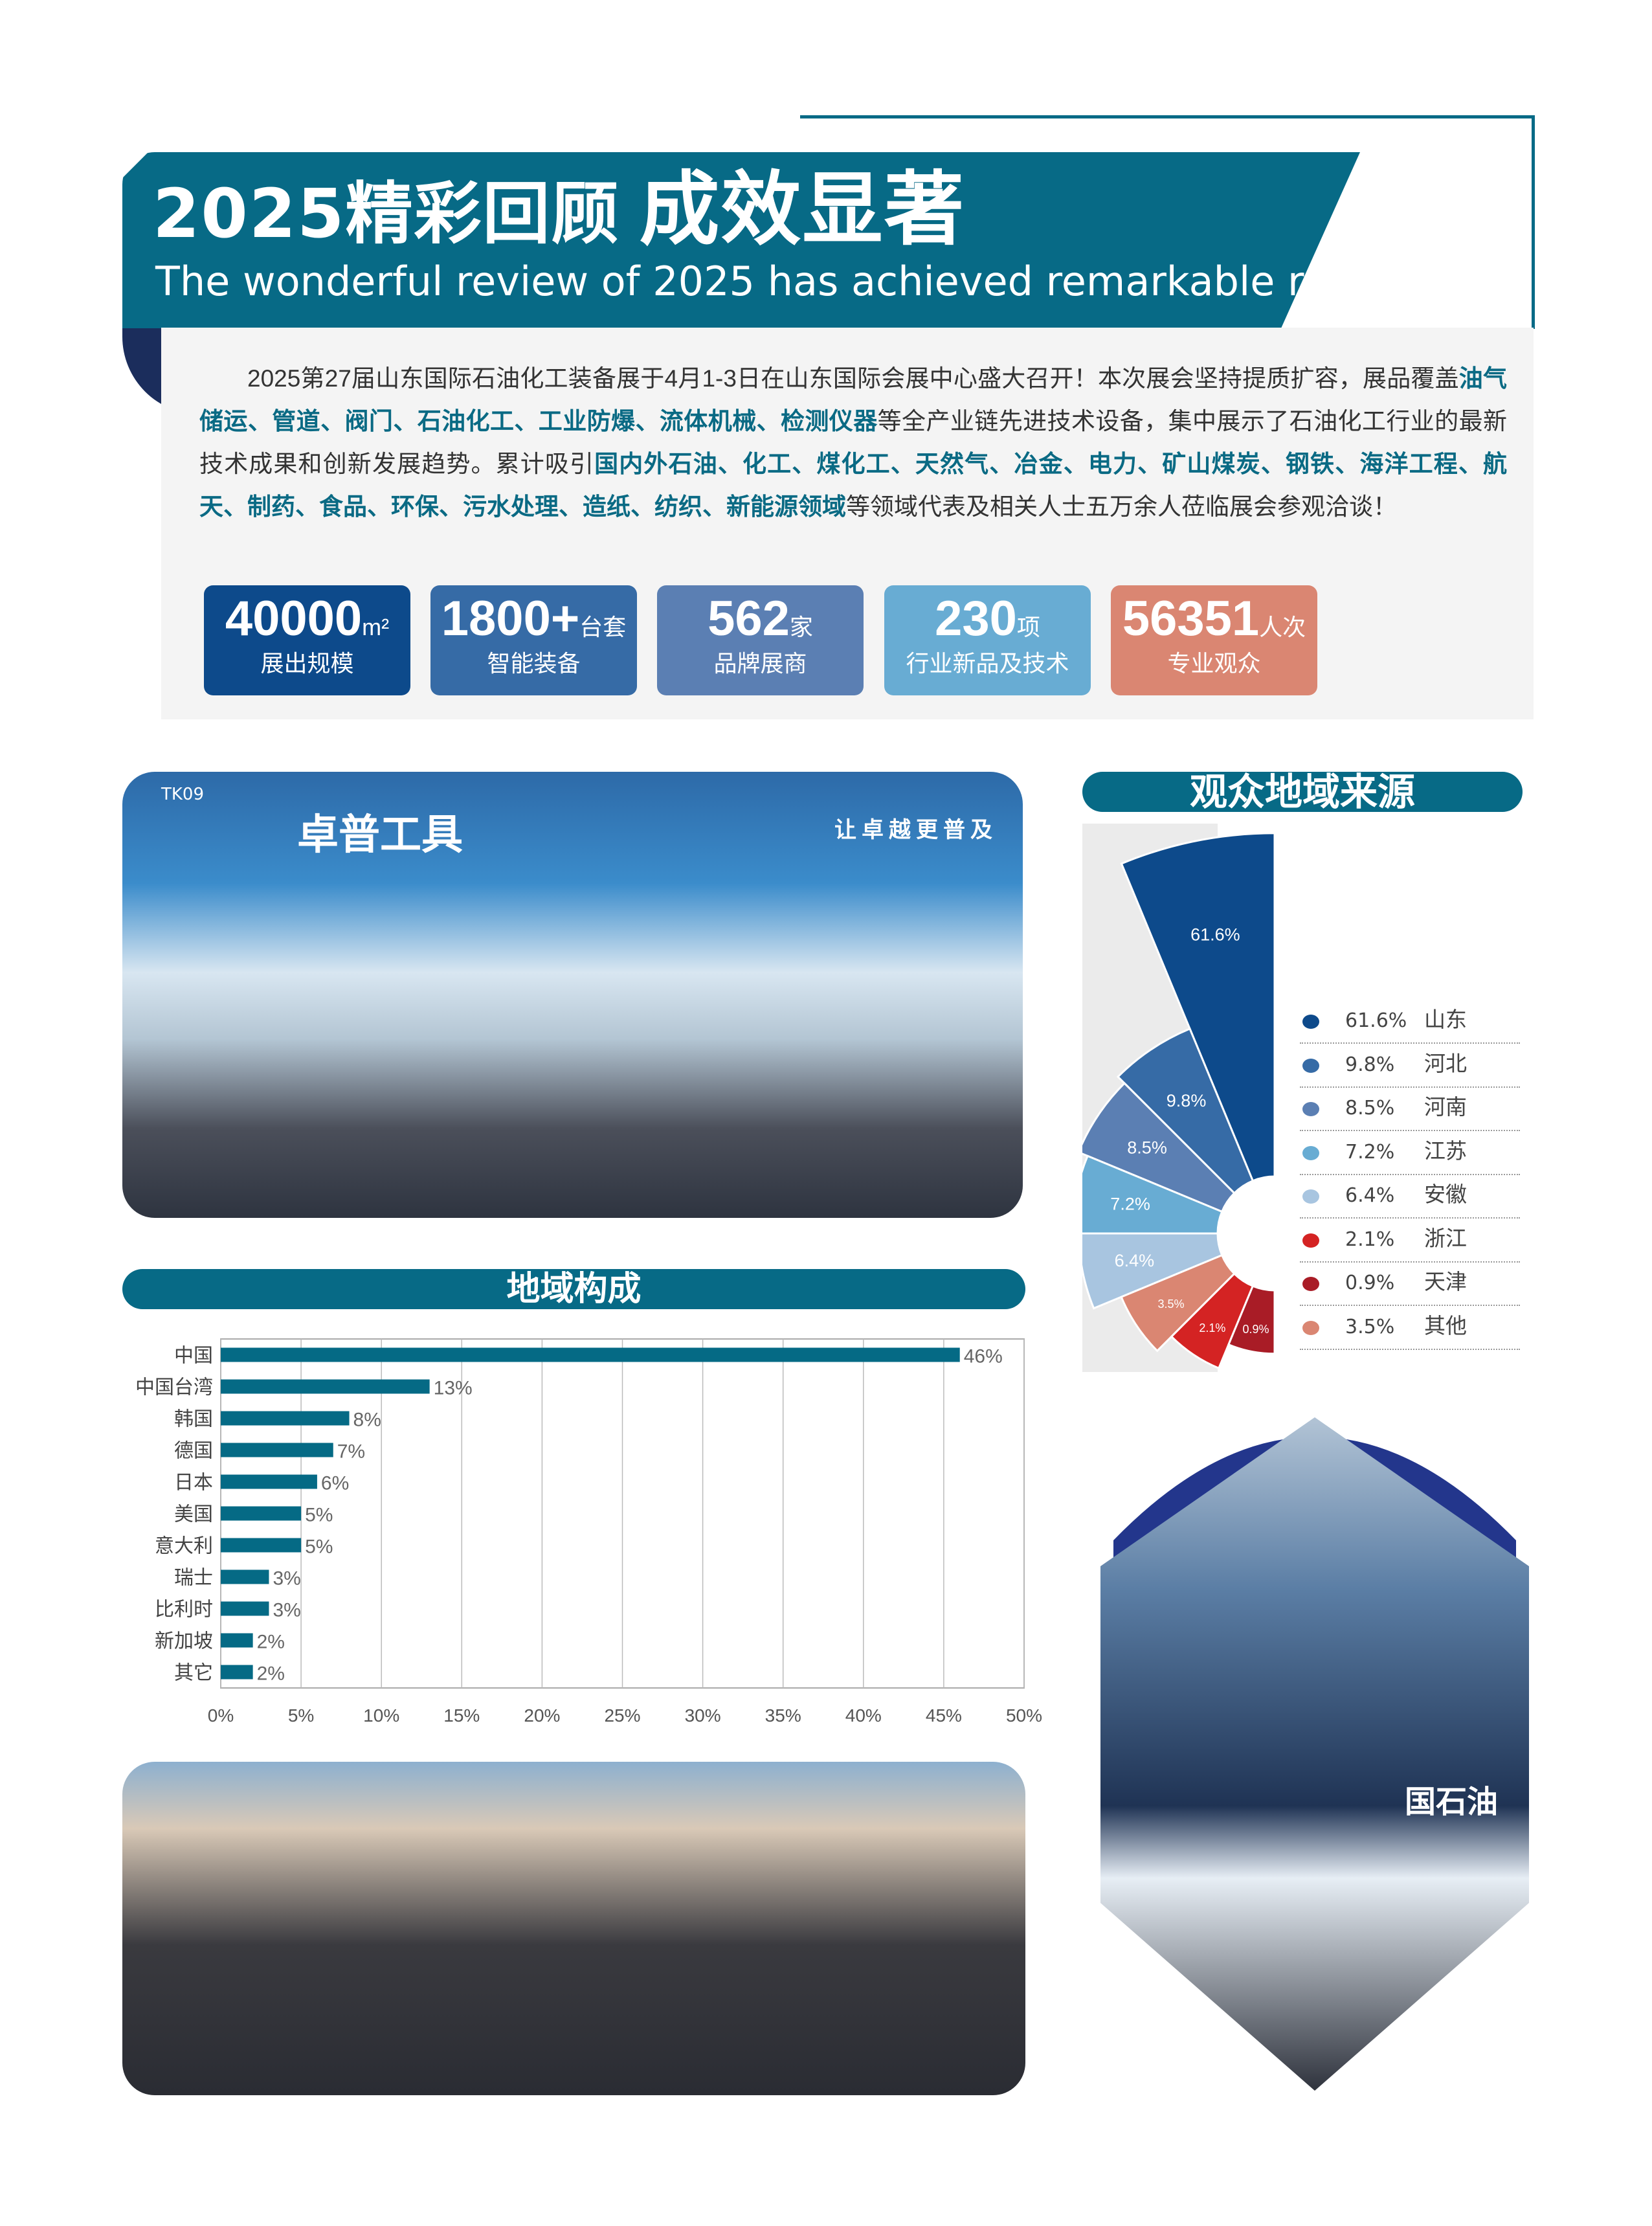 This screenshot has width=1652, height=2226. Describe the element at coordinates (1445, 1281) in the screenshot. I see `legend-name: 天津` at that location.